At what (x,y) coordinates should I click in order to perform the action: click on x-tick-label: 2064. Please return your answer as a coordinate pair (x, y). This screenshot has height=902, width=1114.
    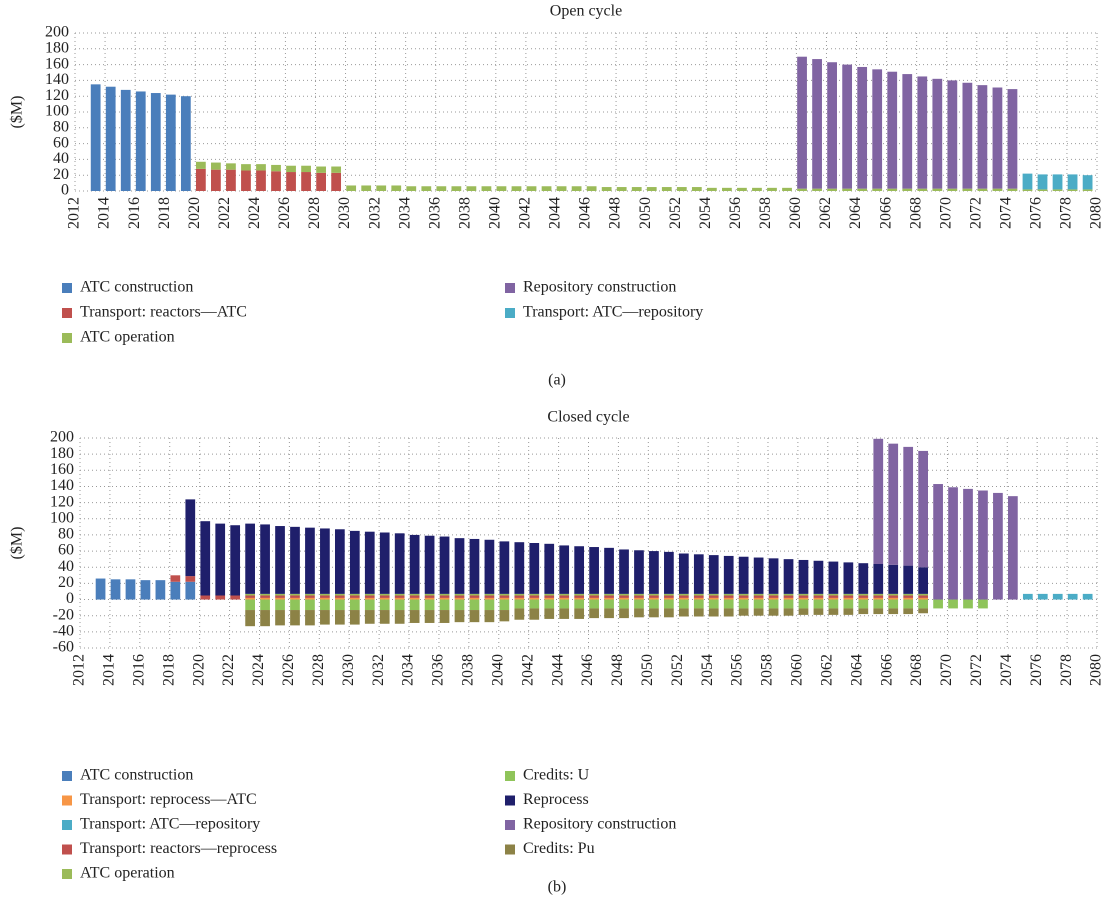
    Looking at the image, I should click on (855, 213).